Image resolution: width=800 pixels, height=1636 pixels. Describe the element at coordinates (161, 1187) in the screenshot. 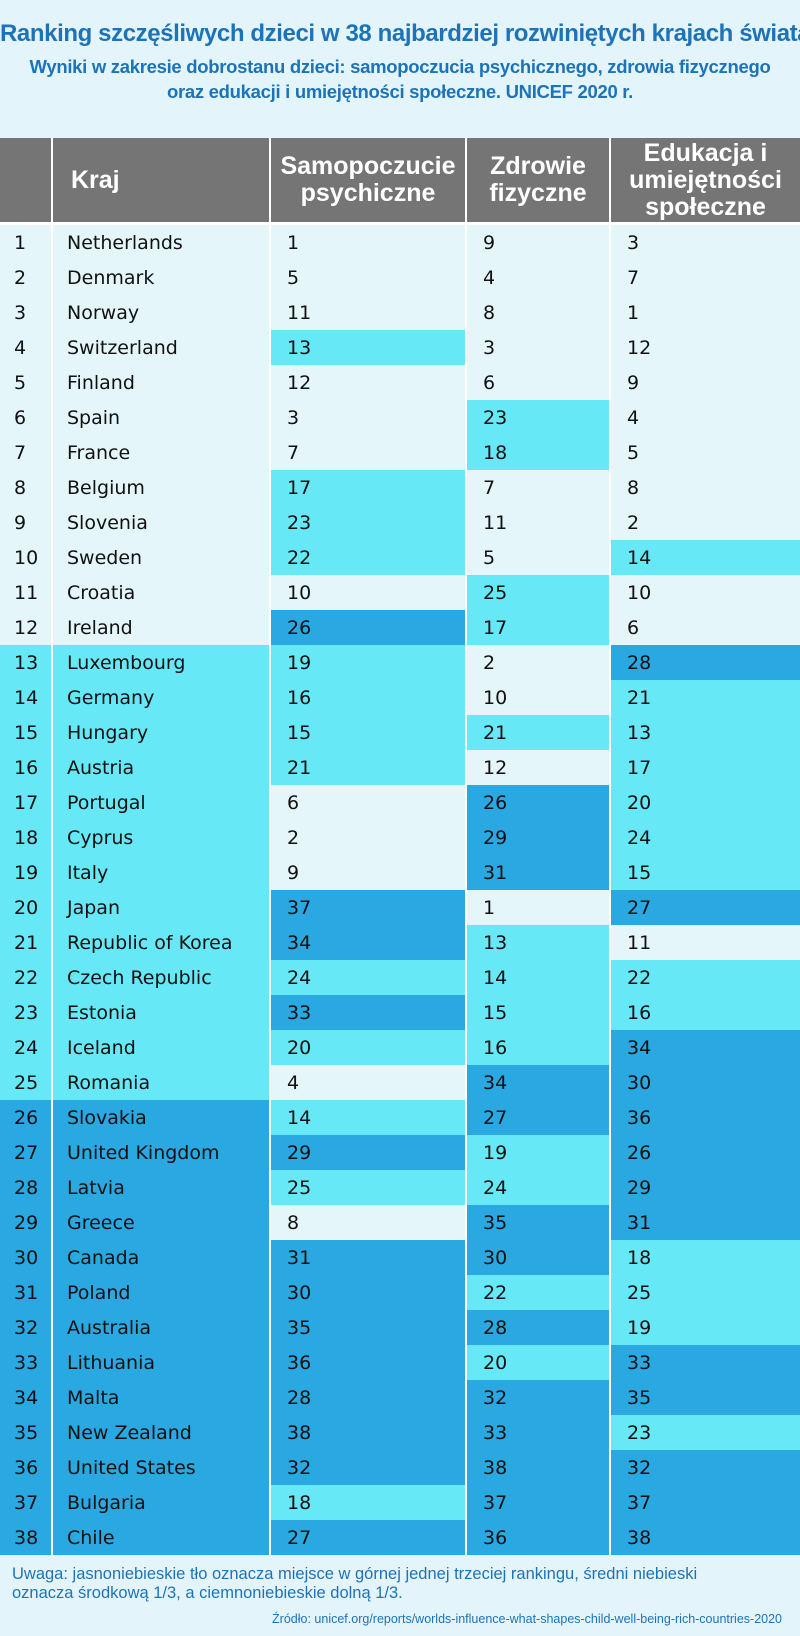

I see `cell-country: Latvia` at that location.